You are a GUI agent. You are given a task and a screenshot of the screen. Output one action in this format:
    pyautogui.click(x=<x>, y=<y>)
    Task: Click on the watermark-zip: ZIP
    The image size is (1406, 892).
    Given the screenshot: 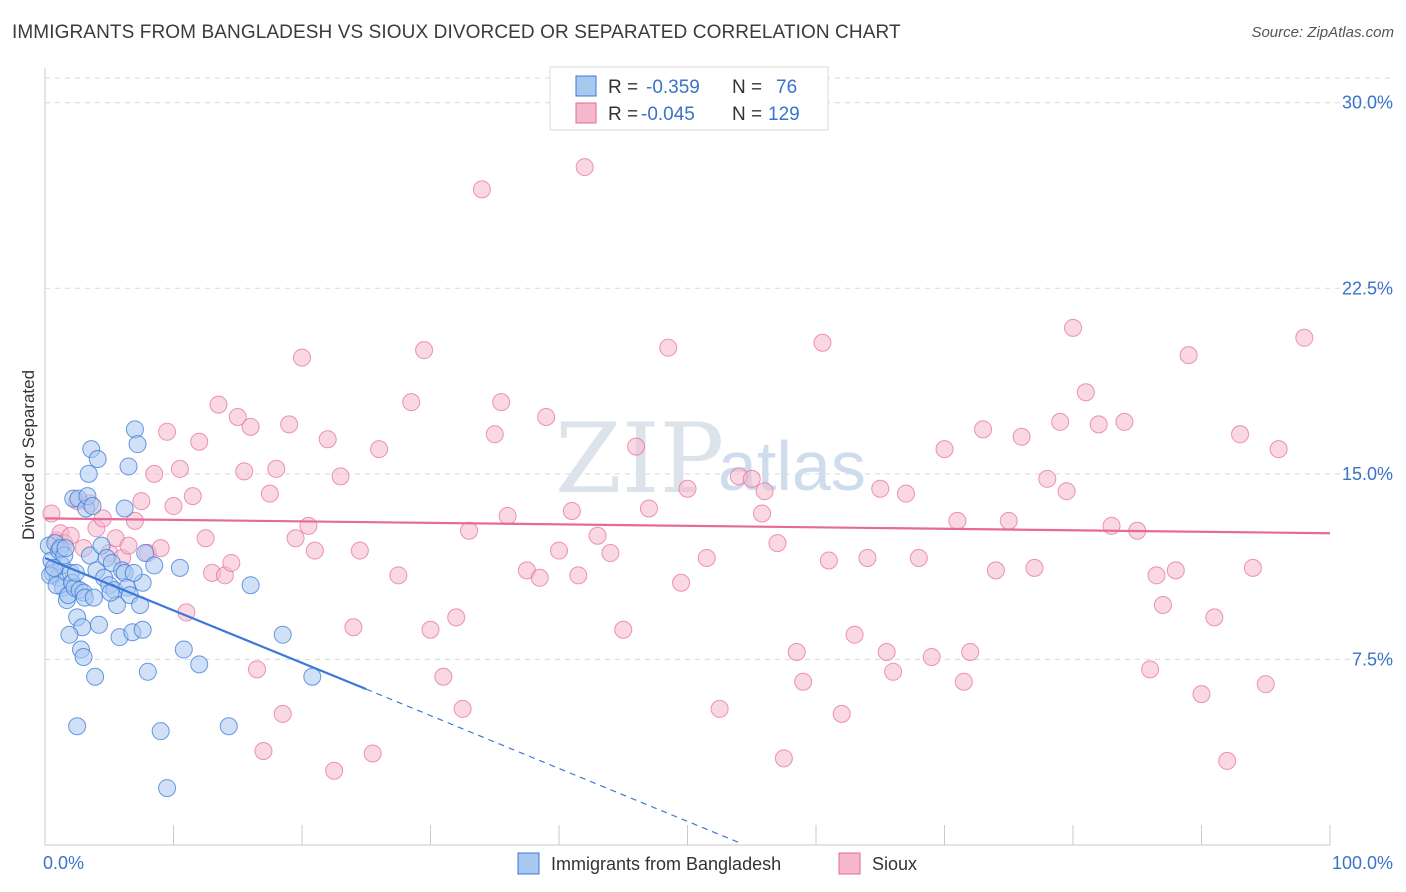 What is the action you would take?
    pyautogui.click(x=639, y=459)
    